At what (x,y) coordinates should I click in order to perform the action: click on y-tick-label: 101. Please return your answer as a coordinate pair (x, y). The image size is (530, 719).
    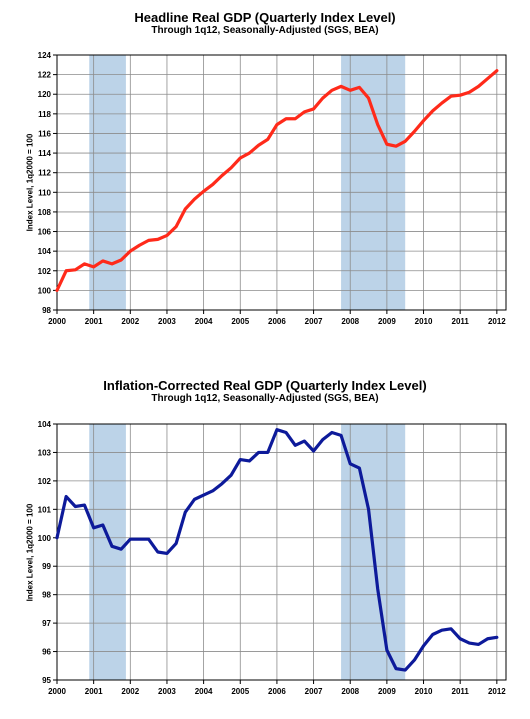
    Looking at the image, I should click on (45, 509).